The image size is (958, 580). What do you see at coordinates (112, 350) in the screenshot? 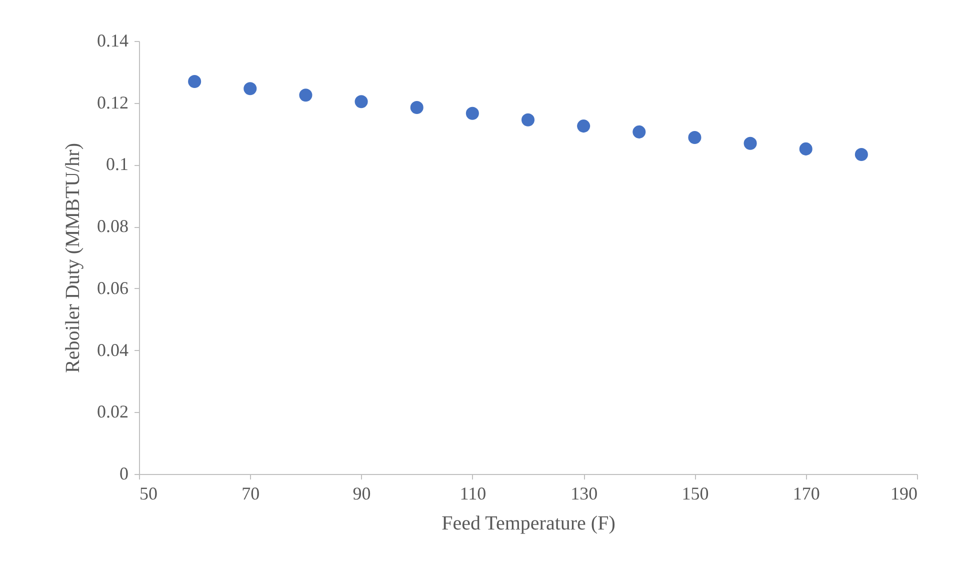
I see `y-tick-label: 0.04` at bounding box center [112, 350].